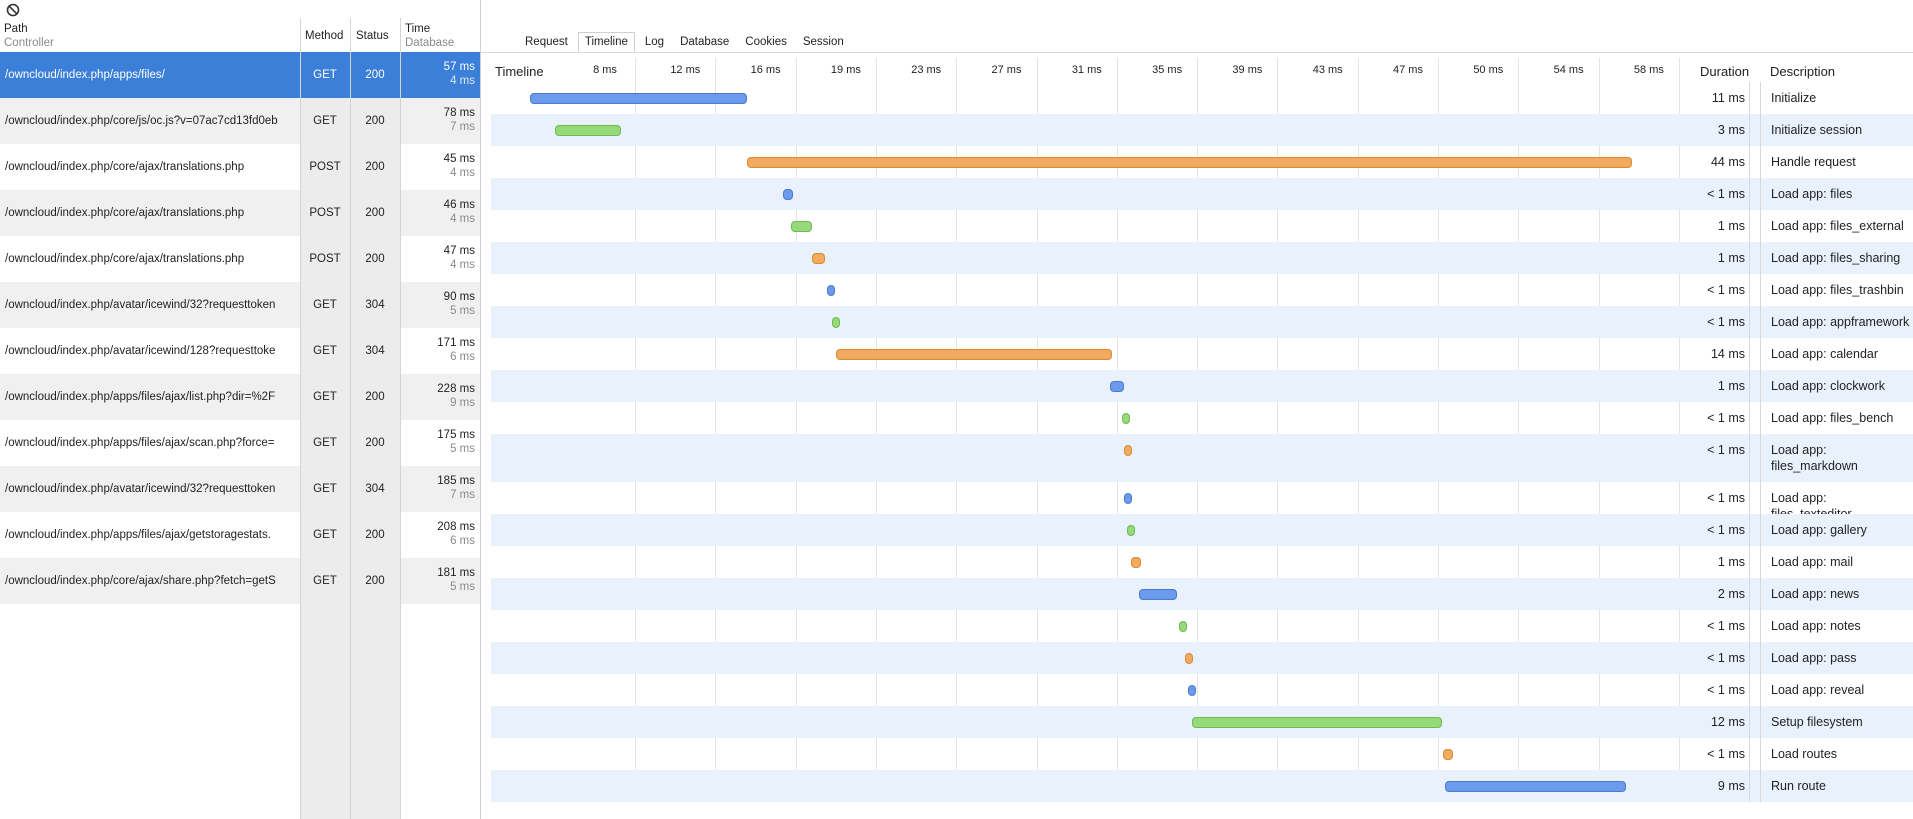 The image size is (1913, 819). I want to click on timeline-event-row: < 1 ms Load app: files, so click(1202, 194).